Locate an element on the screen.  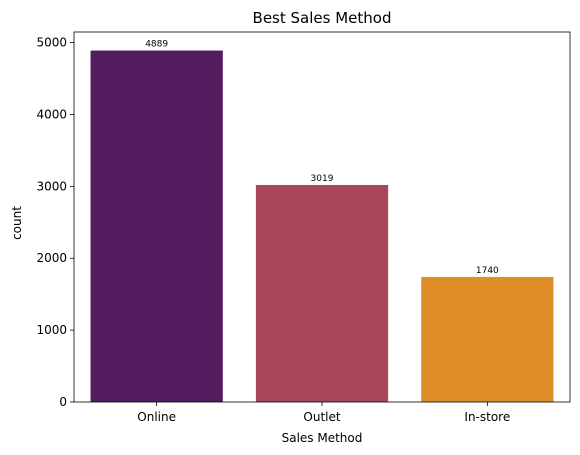
x-tick-label: Online is located at coordinates (156, 417).